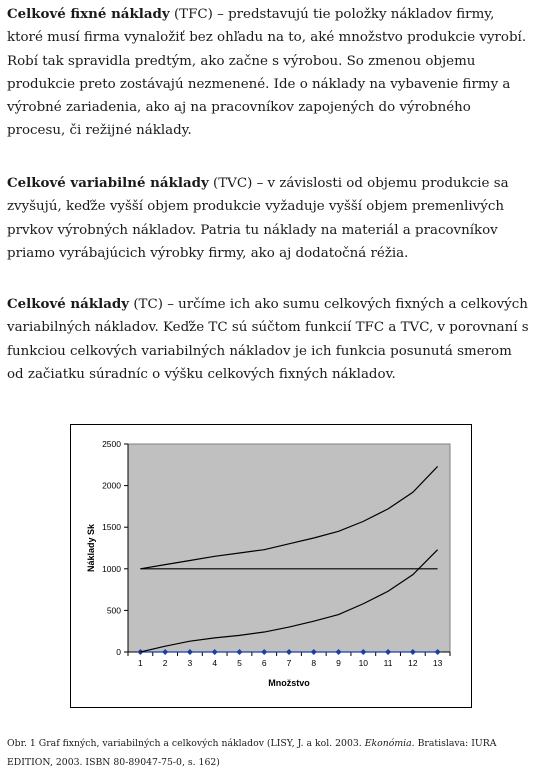 The width and height of the screenshot is (533, 782). Describe the element at coordinates (111, 444) in the screenshot. I see `y-tick-label: 2500` at that location.